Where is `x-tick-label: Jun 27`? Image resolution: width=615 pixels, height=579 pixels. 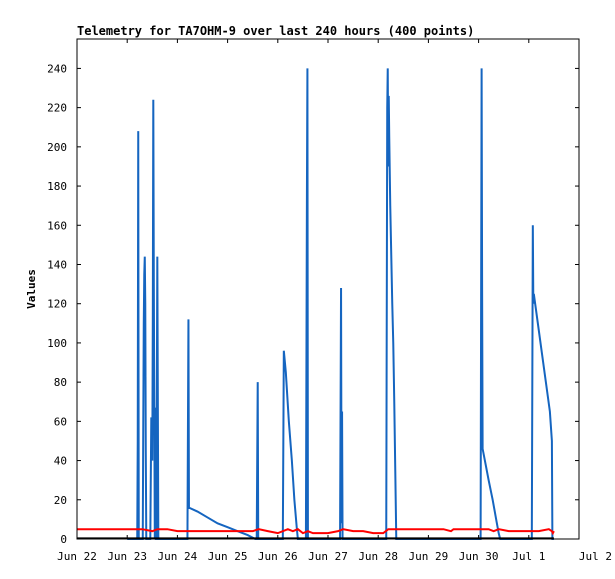
x-tick-label: Jun 27 is located at coordinates (328, 556).